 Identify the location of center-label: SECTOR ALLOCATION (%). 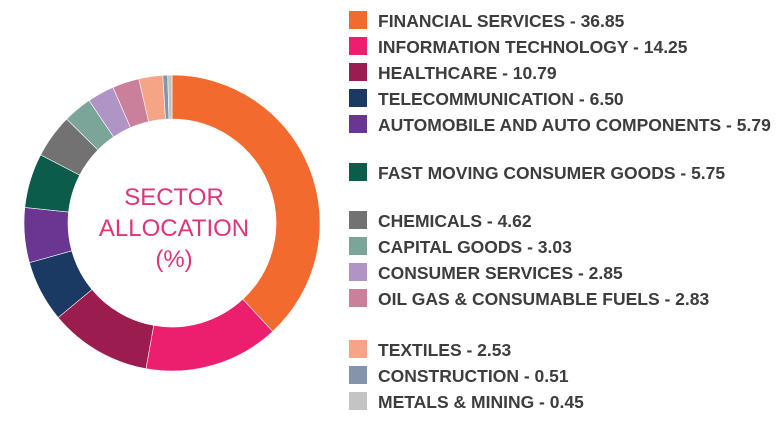
(174, 228).